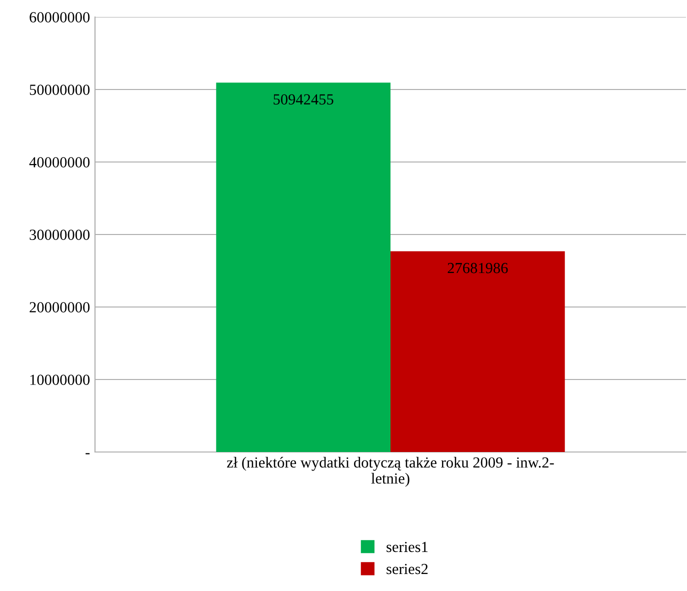  I want to click on y-tick-label: 50000000, so click(60, 89).